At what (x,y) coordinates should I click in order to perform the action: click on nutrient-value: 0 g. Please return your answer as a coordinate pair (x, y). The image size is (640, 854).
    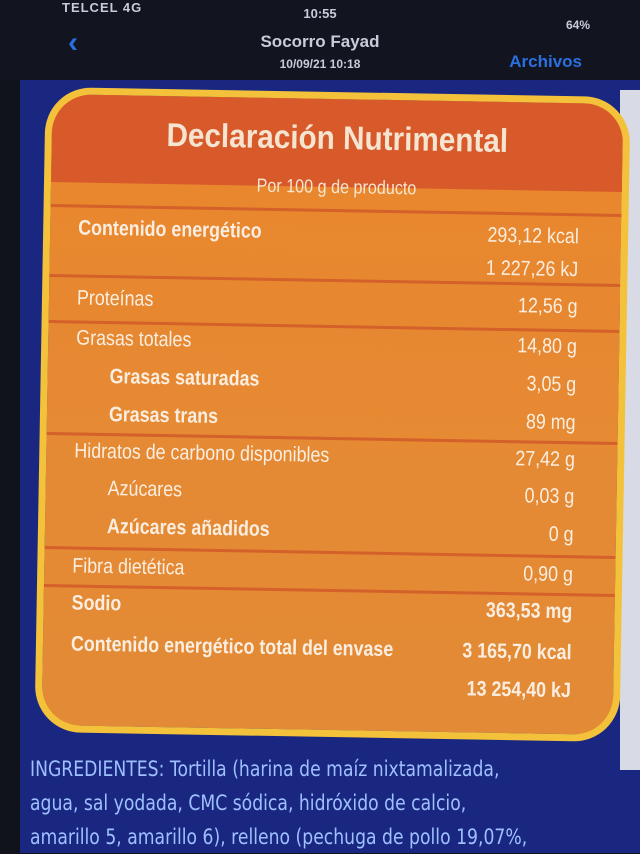
    Looking at the image, I should click on (561, 535).